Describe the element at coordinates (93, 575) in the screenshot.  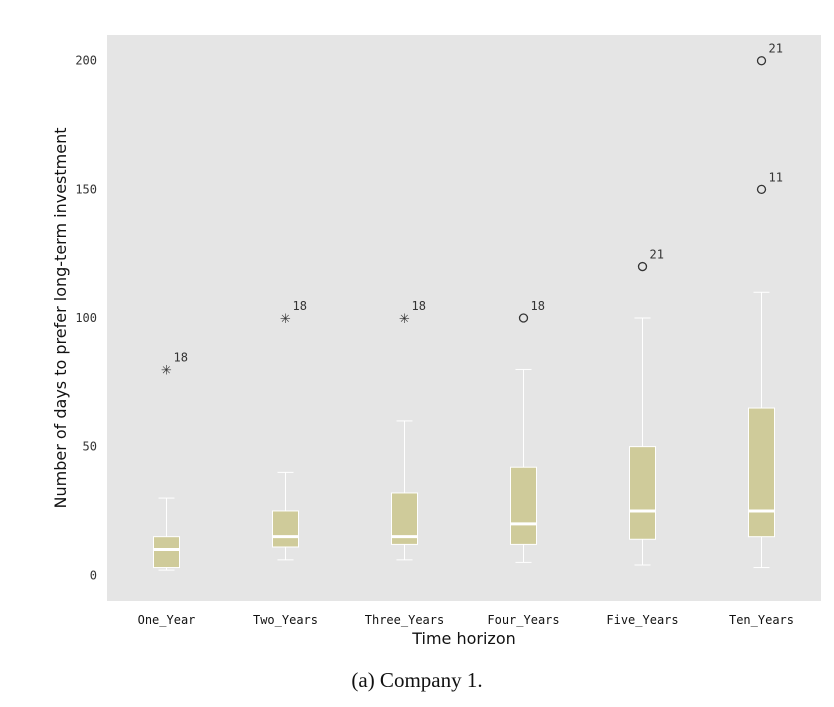
I see `y-tick-label: 0` at that location.